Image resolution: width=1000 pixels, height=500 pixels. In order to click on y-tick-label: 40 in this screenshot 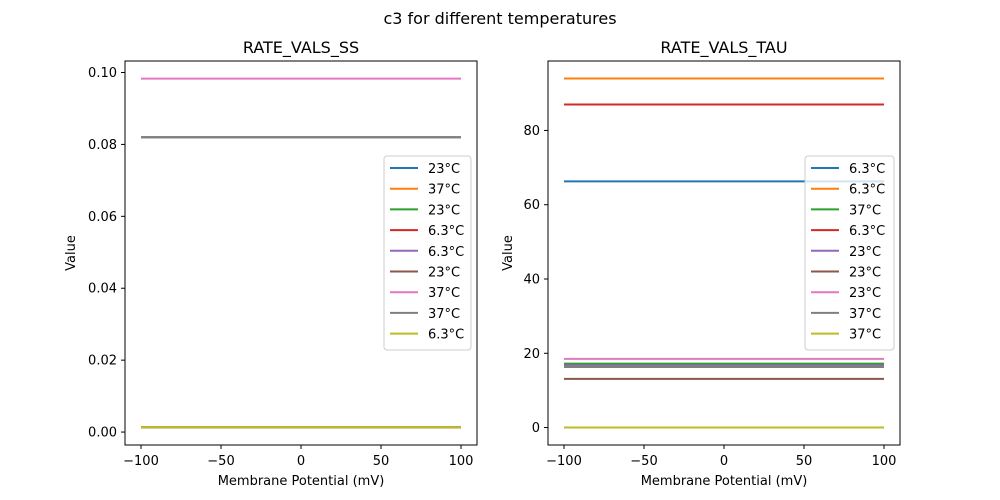, I will do `click(531, 279)`.